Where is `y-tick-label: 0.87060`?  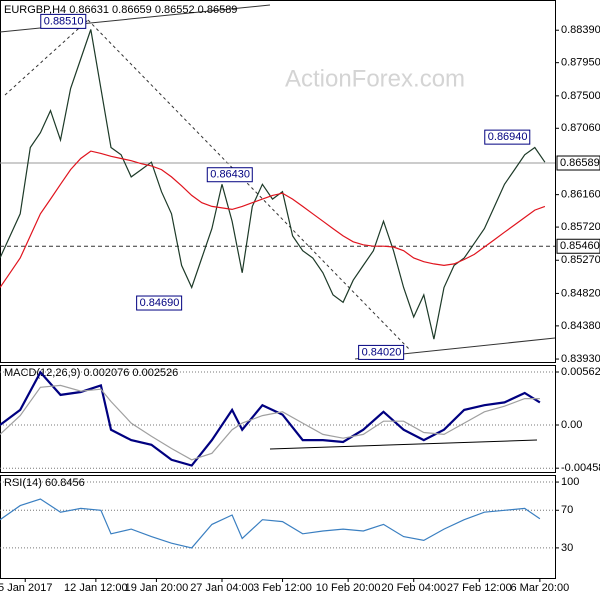
y-tick-label: 0.87060 is located at coordinates (580, 128).